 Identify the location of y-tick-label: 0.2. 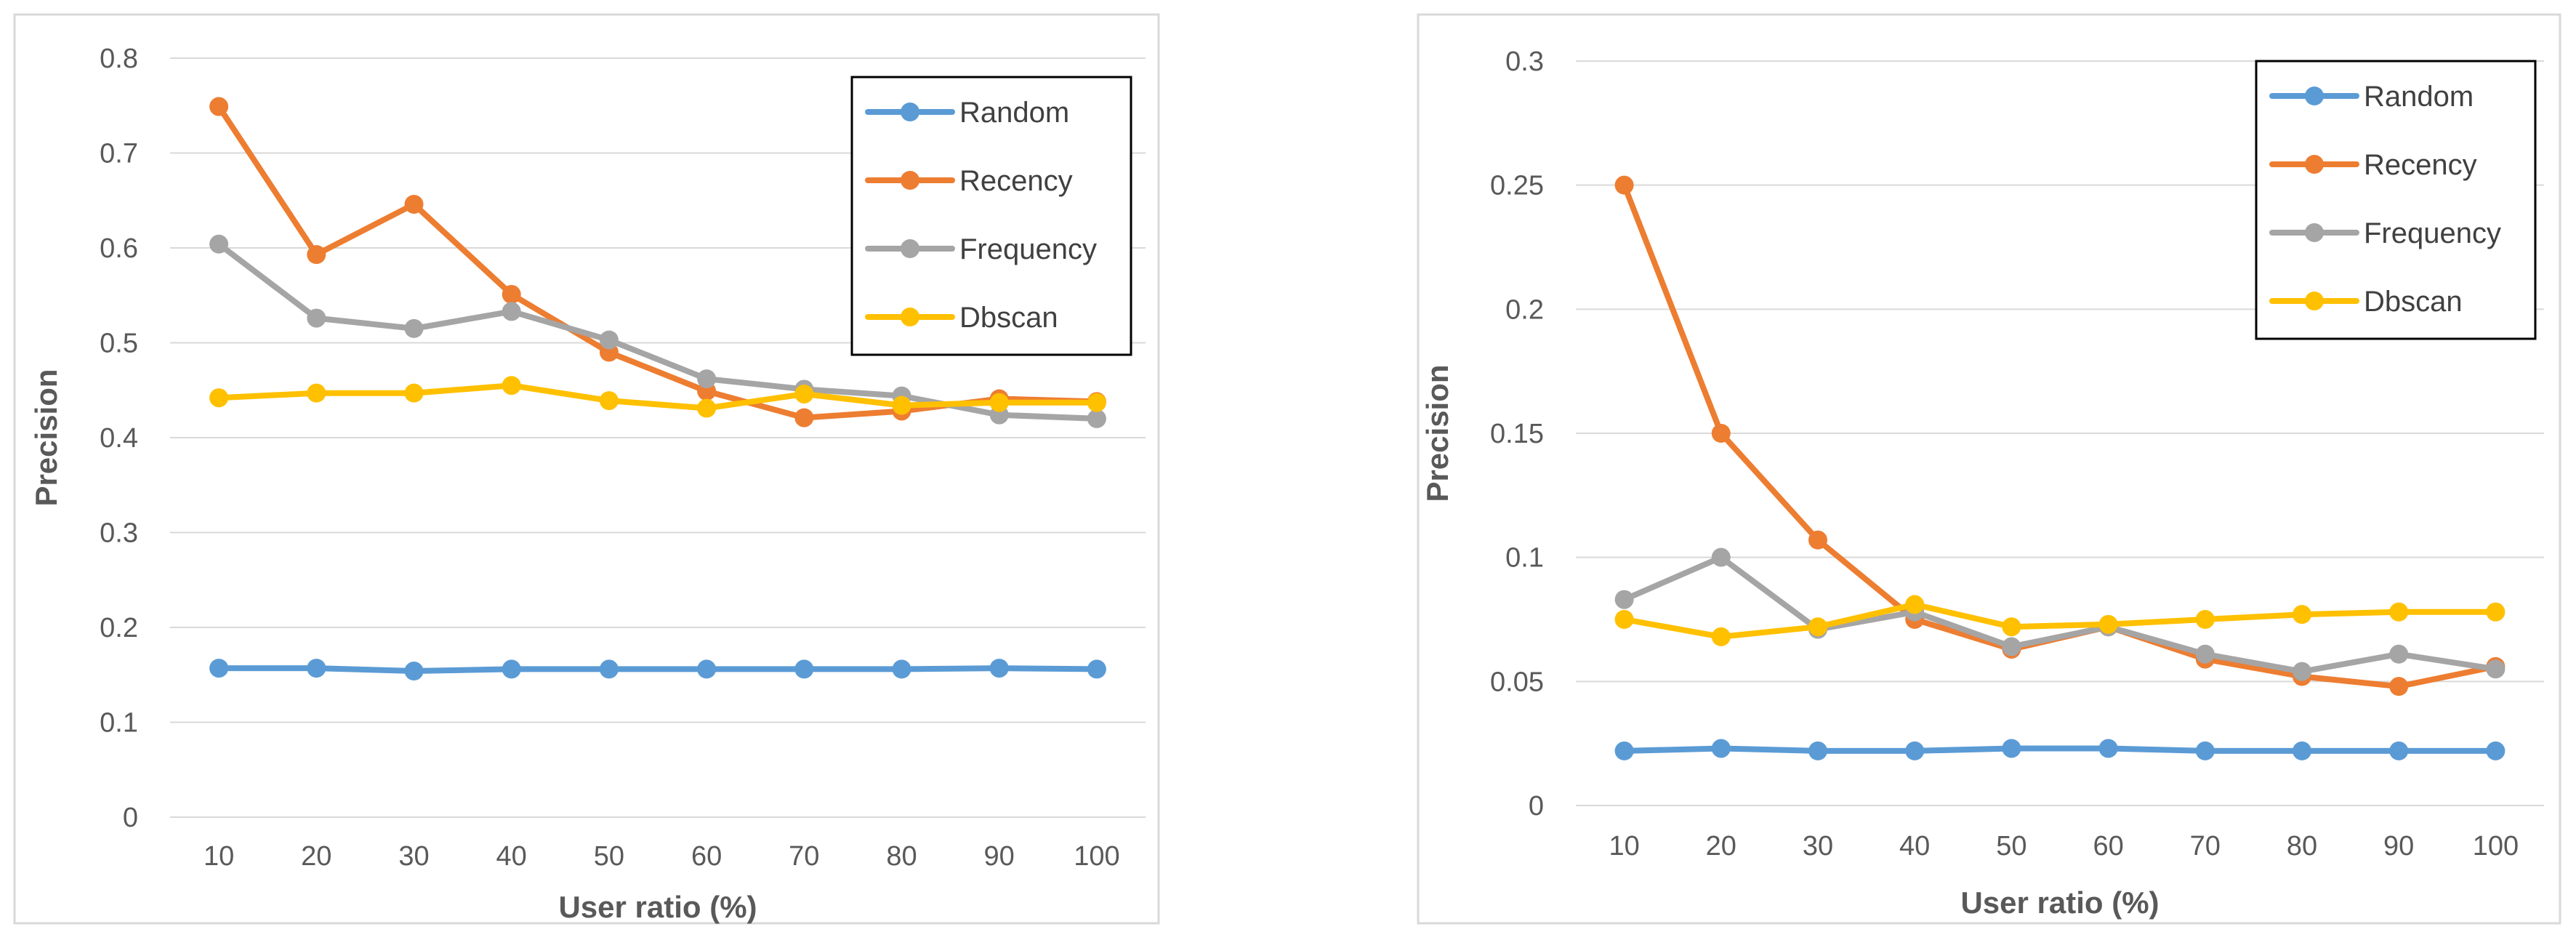
(119, 628).